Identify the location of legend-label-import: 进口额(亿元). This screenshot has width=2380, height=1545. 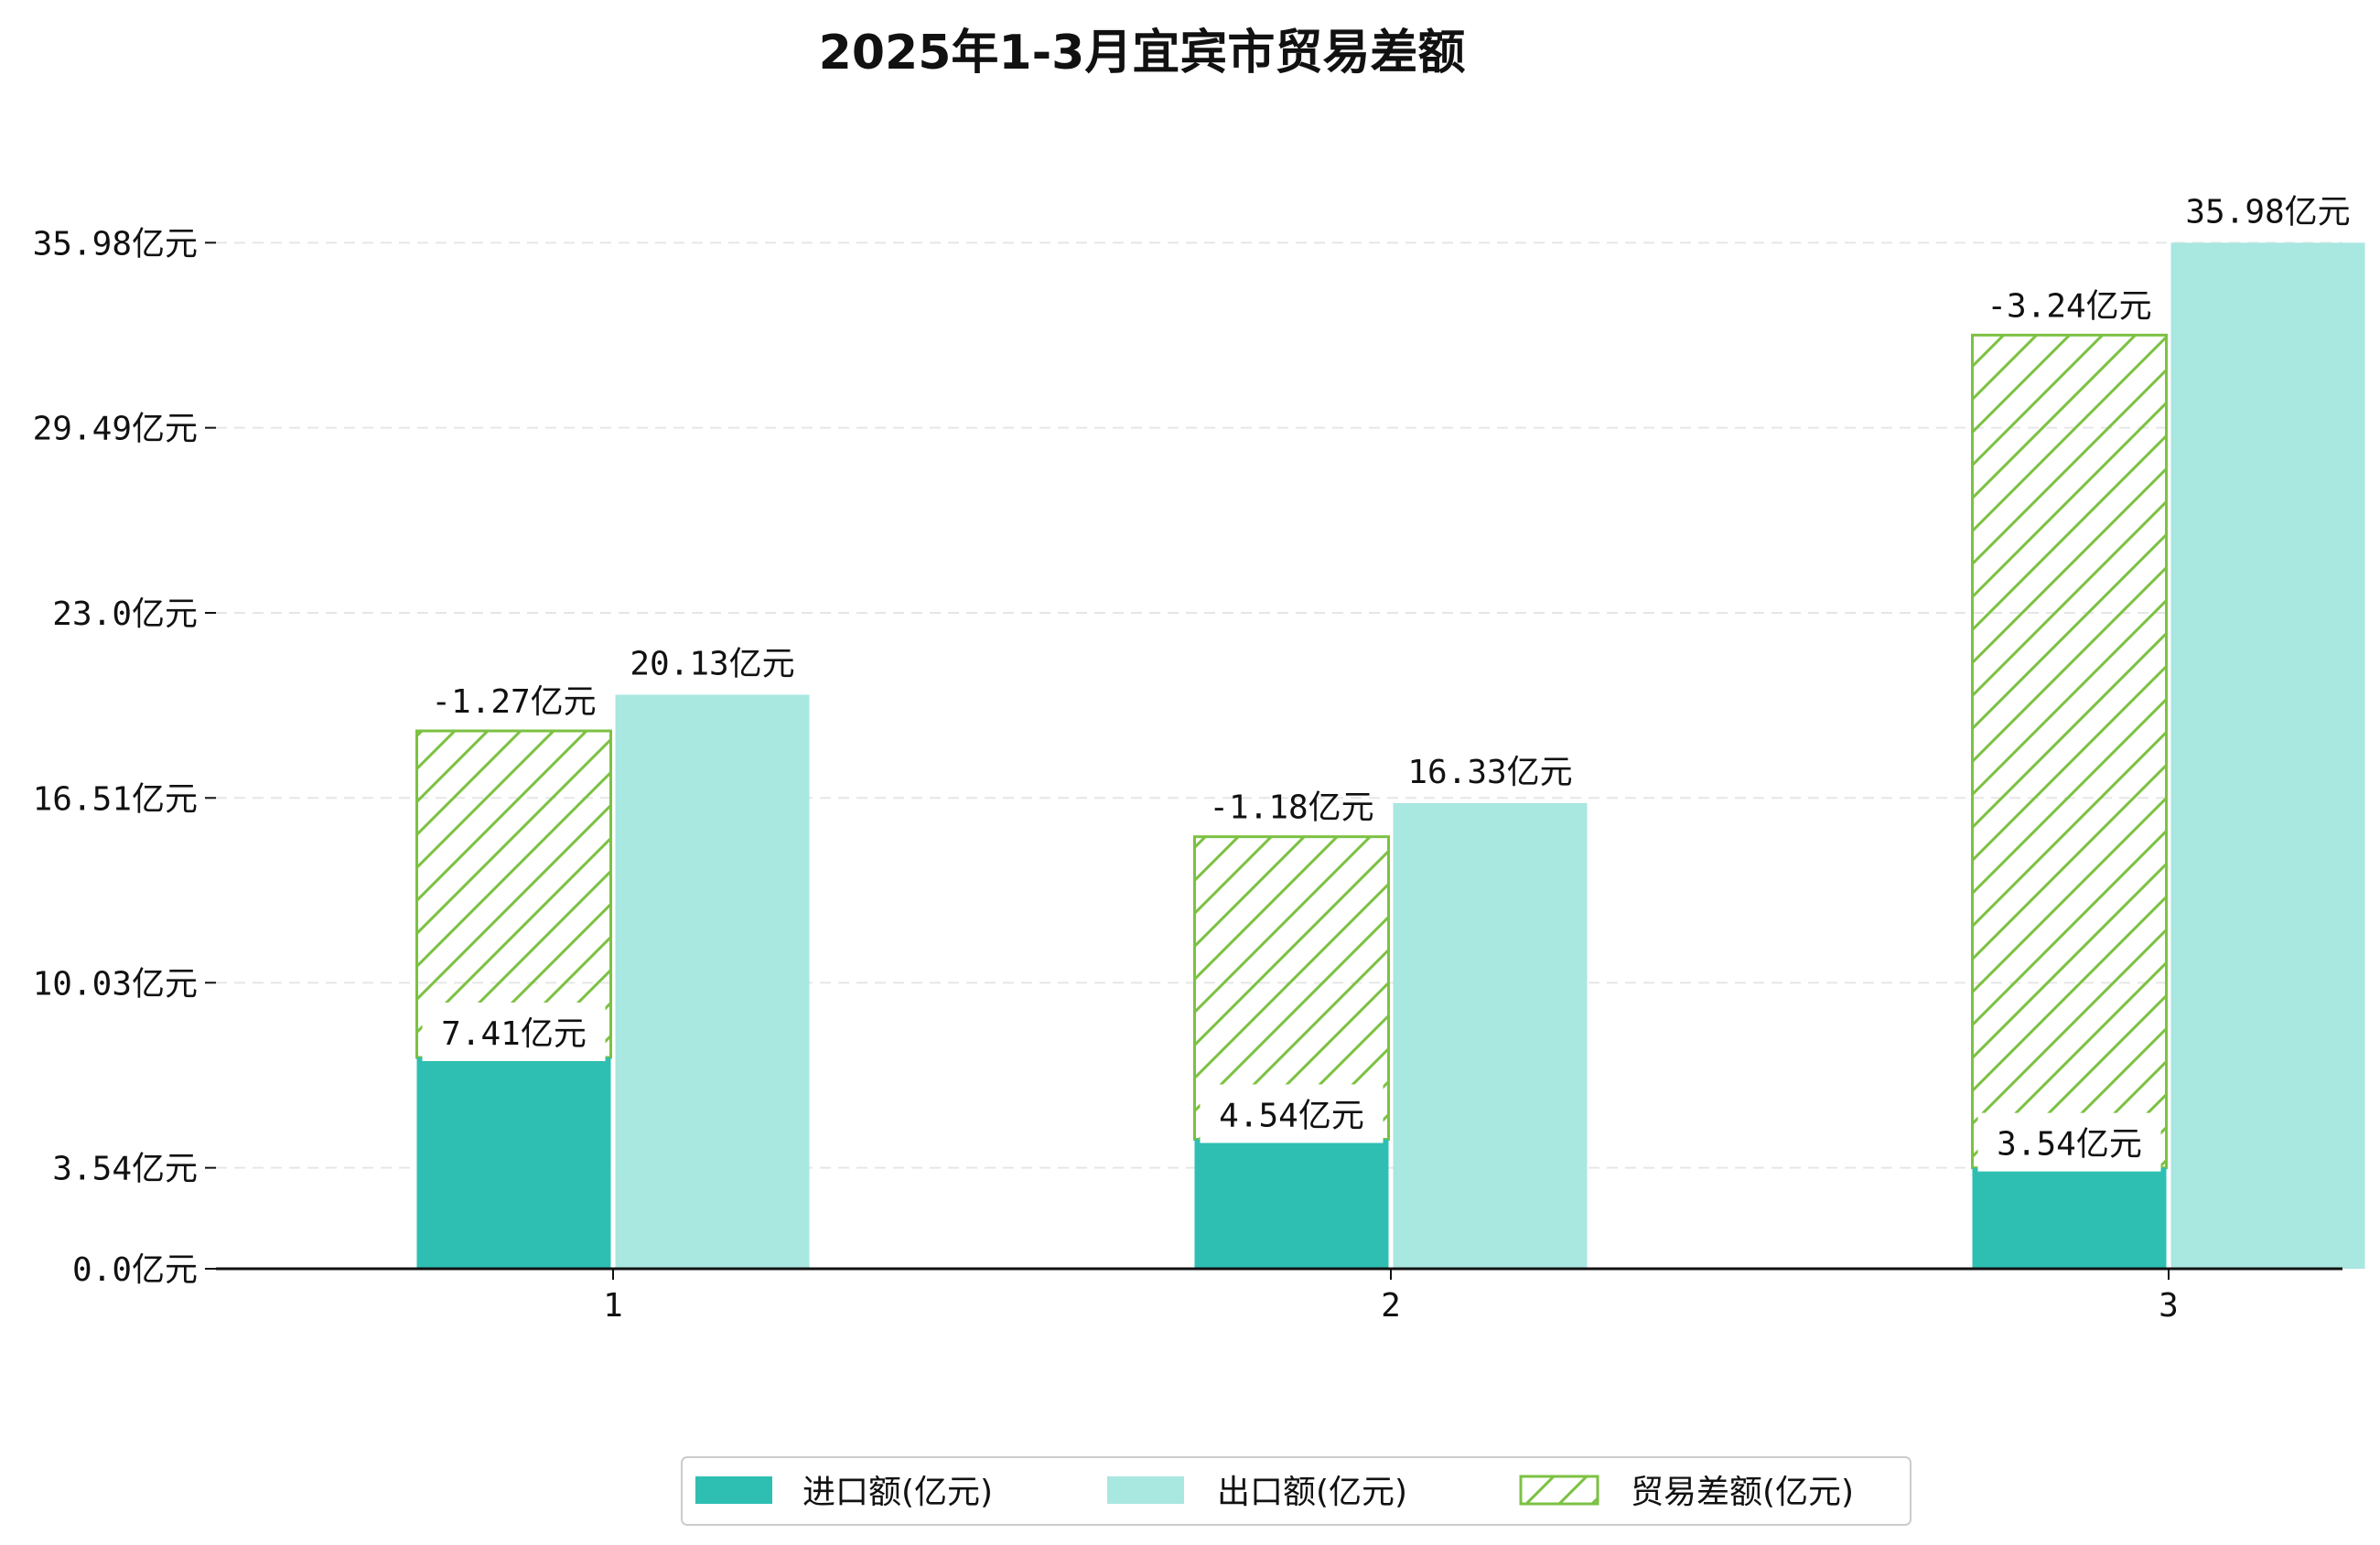
(897, 1493).